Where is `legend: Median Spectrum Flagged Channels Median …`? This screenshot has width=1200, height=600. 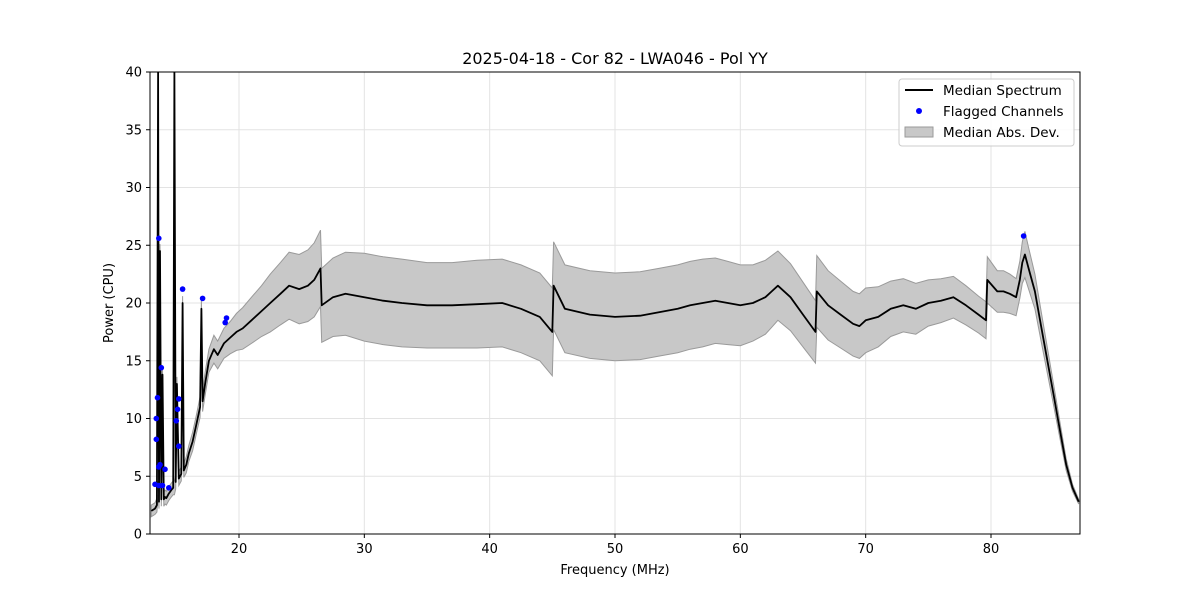 legend: Median Spectrum Flagged Channels Median … is located at coordinates (986, 112).